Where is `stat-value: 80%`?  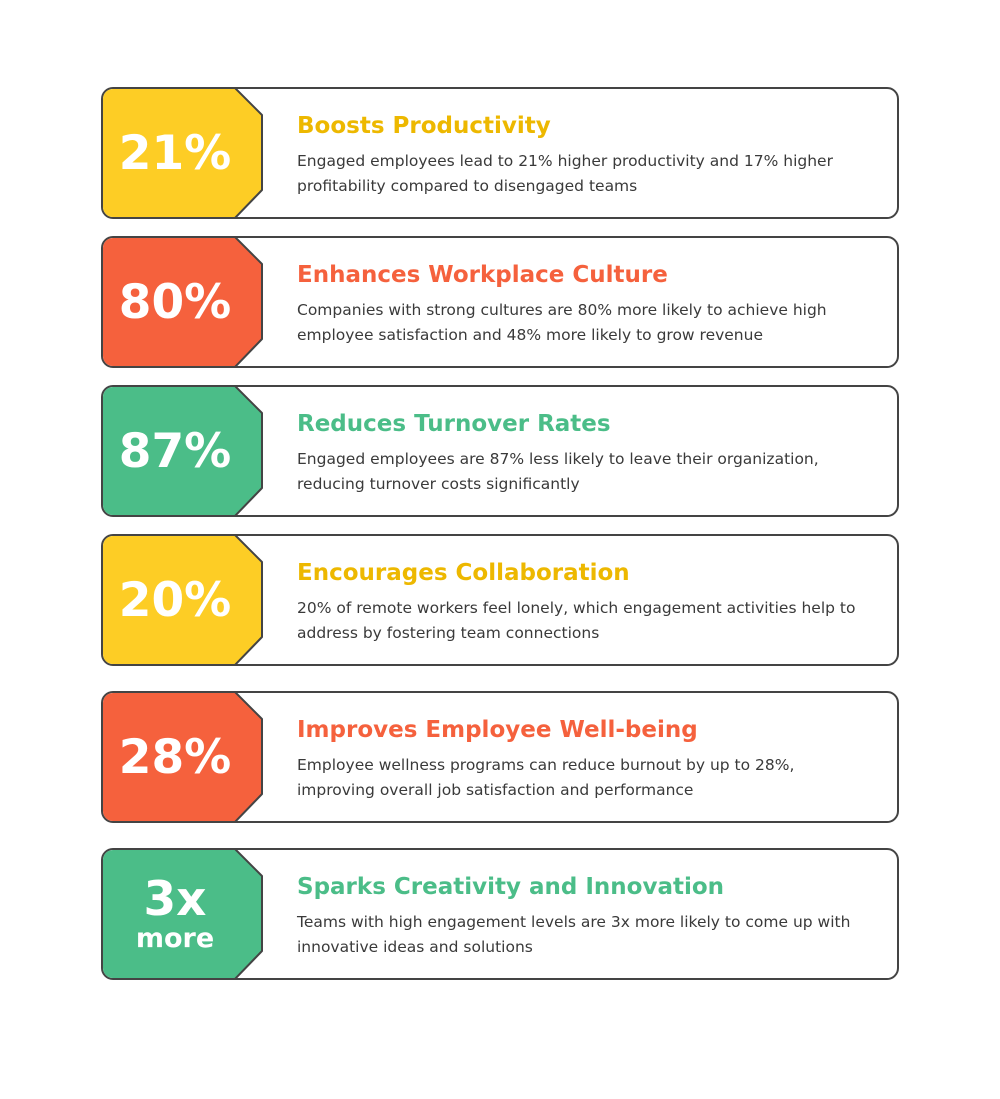 stat-value: 80% is located at coordinates (175, 302).